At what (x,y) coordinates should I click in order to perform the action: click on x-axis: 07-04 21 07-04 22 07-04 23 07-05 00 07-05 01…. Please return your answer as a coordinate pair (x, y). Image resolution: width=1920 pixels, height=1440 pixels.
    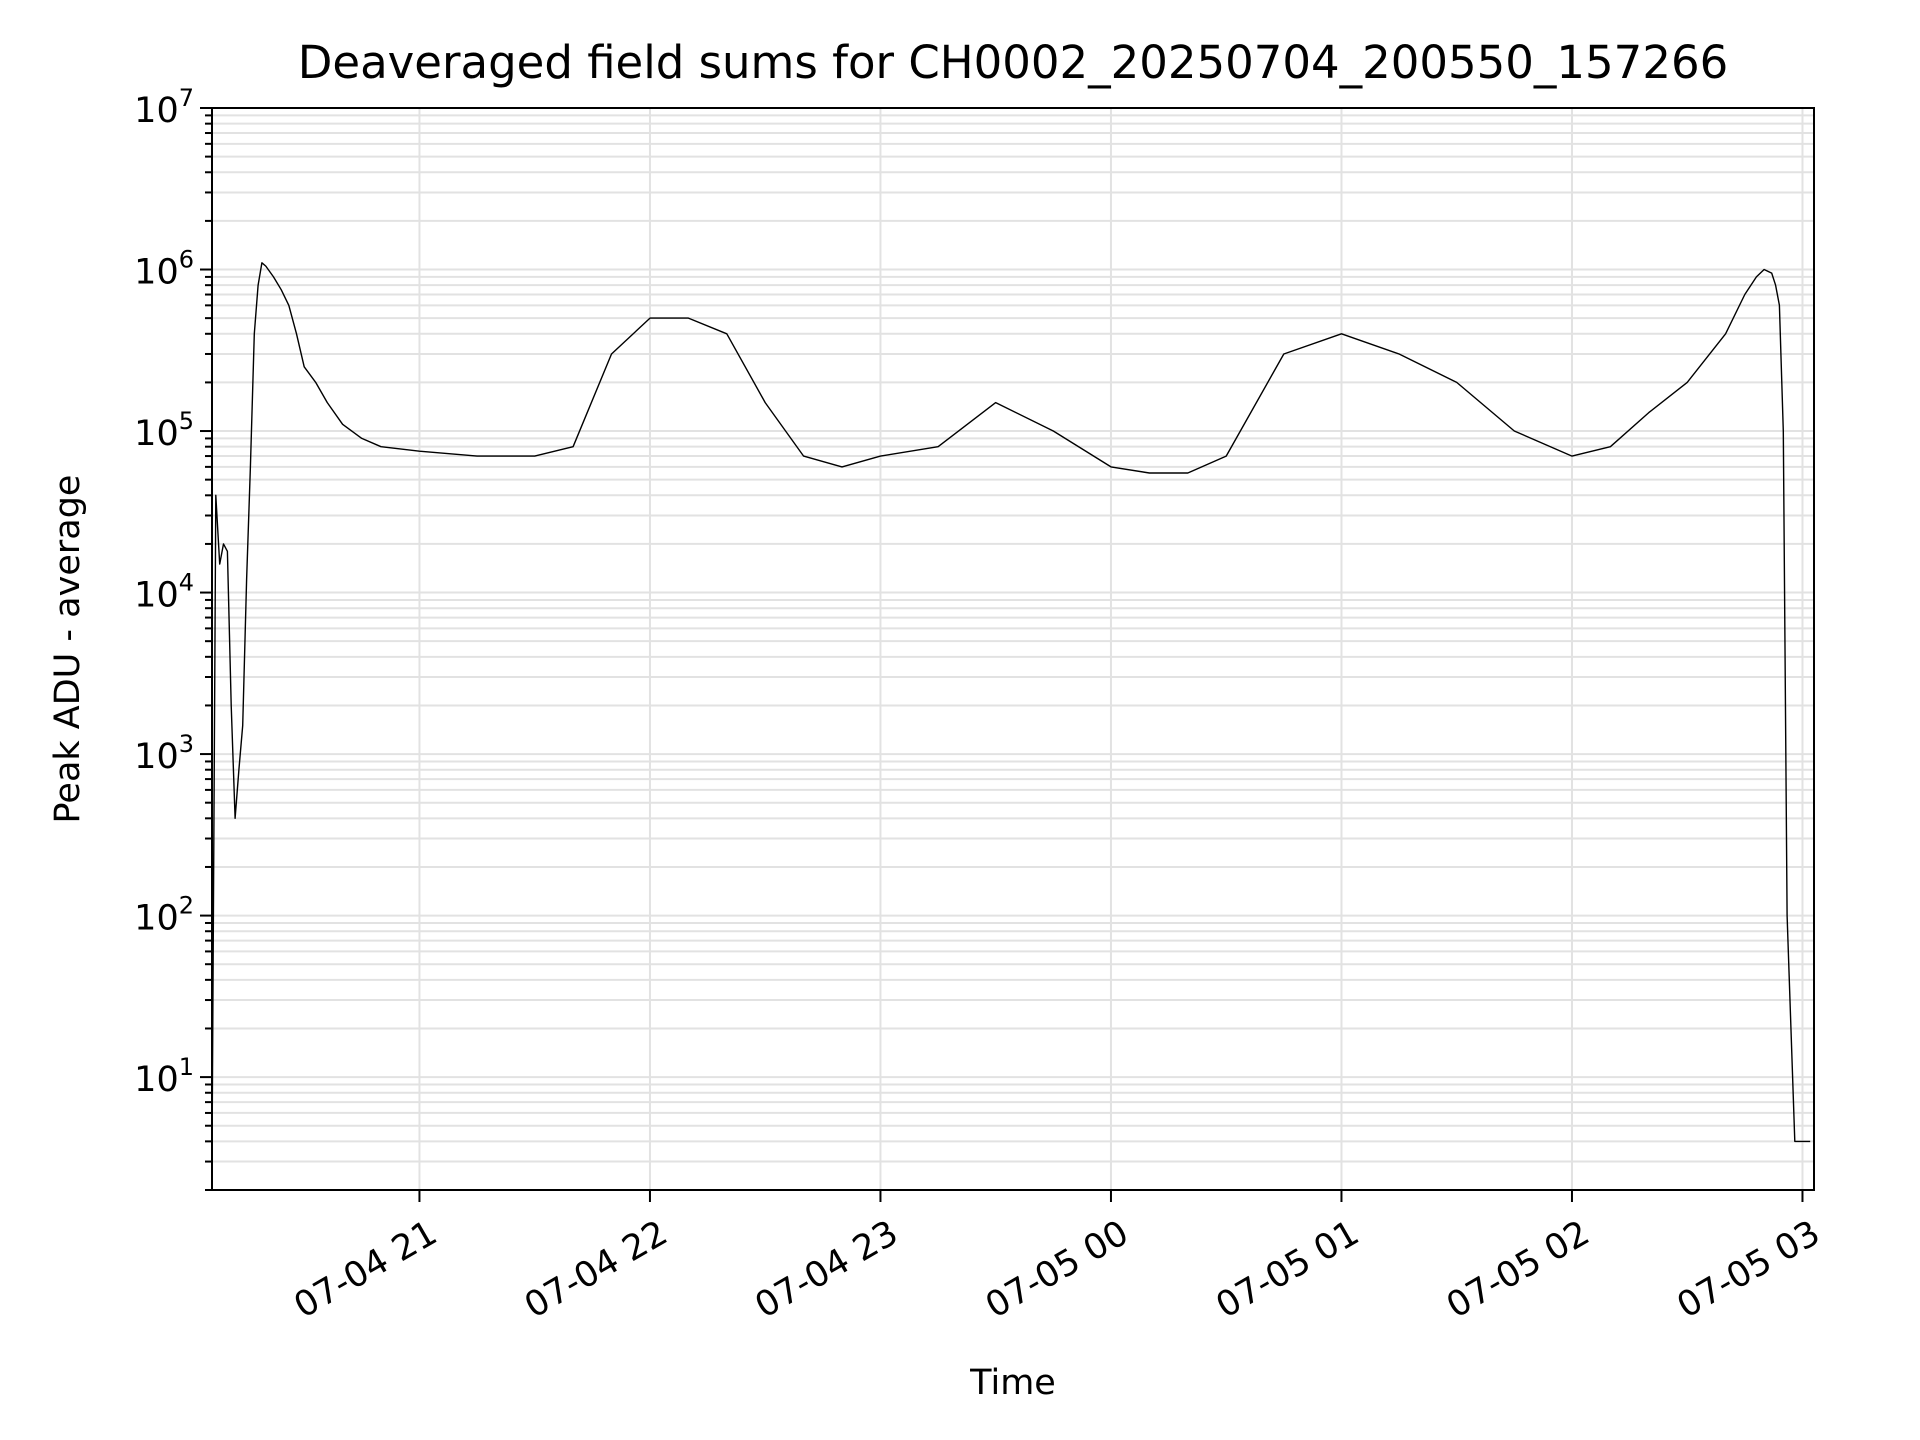
    Looking at the image, I should click on (1057, 1258).